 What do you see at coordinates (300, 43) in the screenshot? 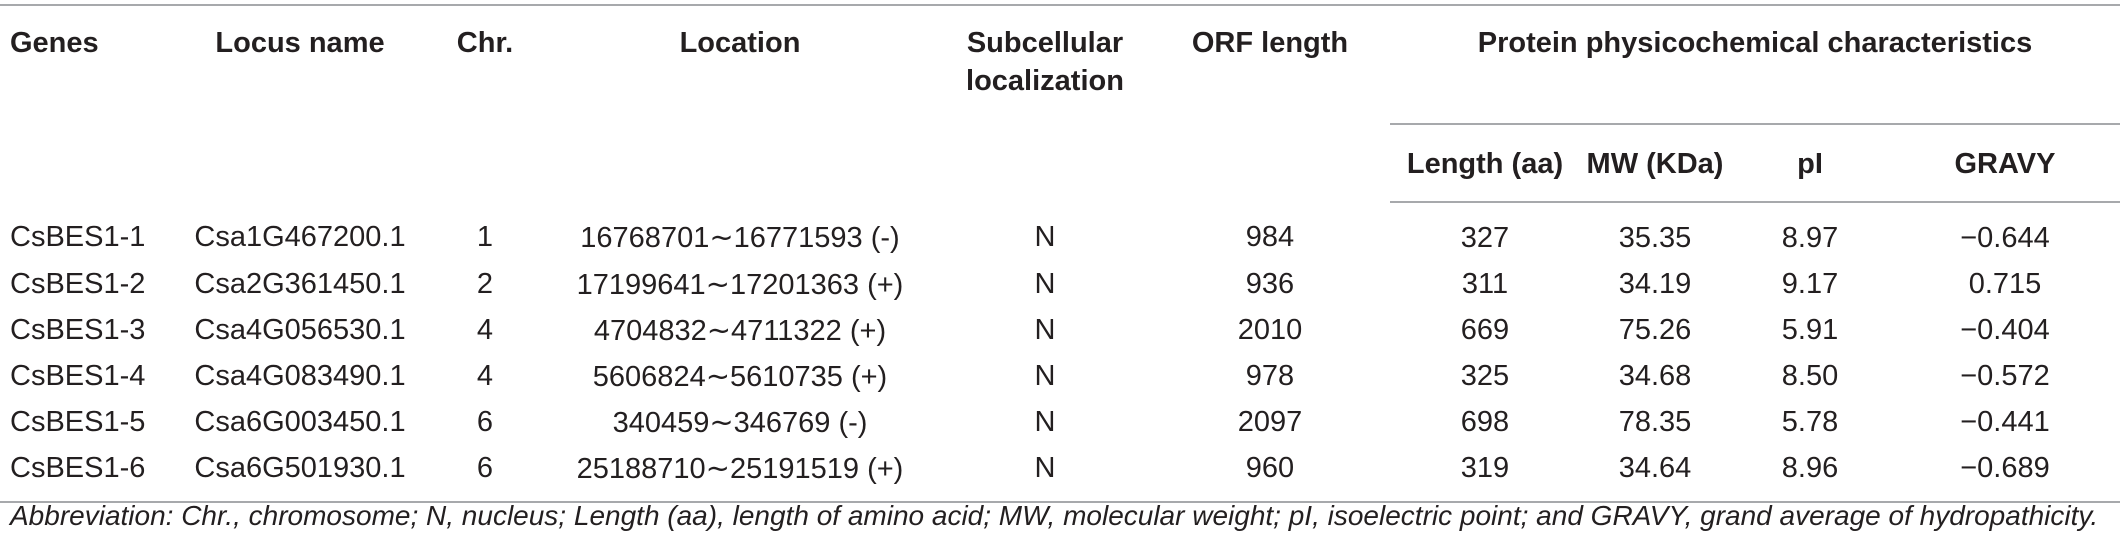
I see `header-locus-name: Locus name` at bounding box center [300, 43].